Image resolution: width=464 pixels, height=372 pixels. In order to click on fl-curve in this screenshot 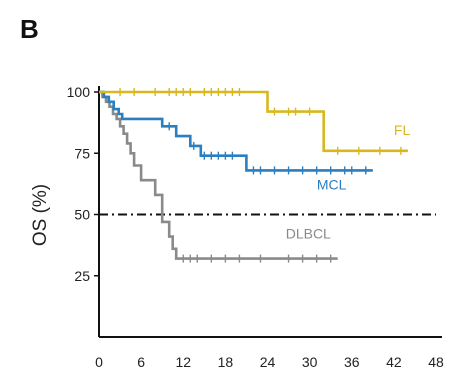, I will do `click(253, 121)`.